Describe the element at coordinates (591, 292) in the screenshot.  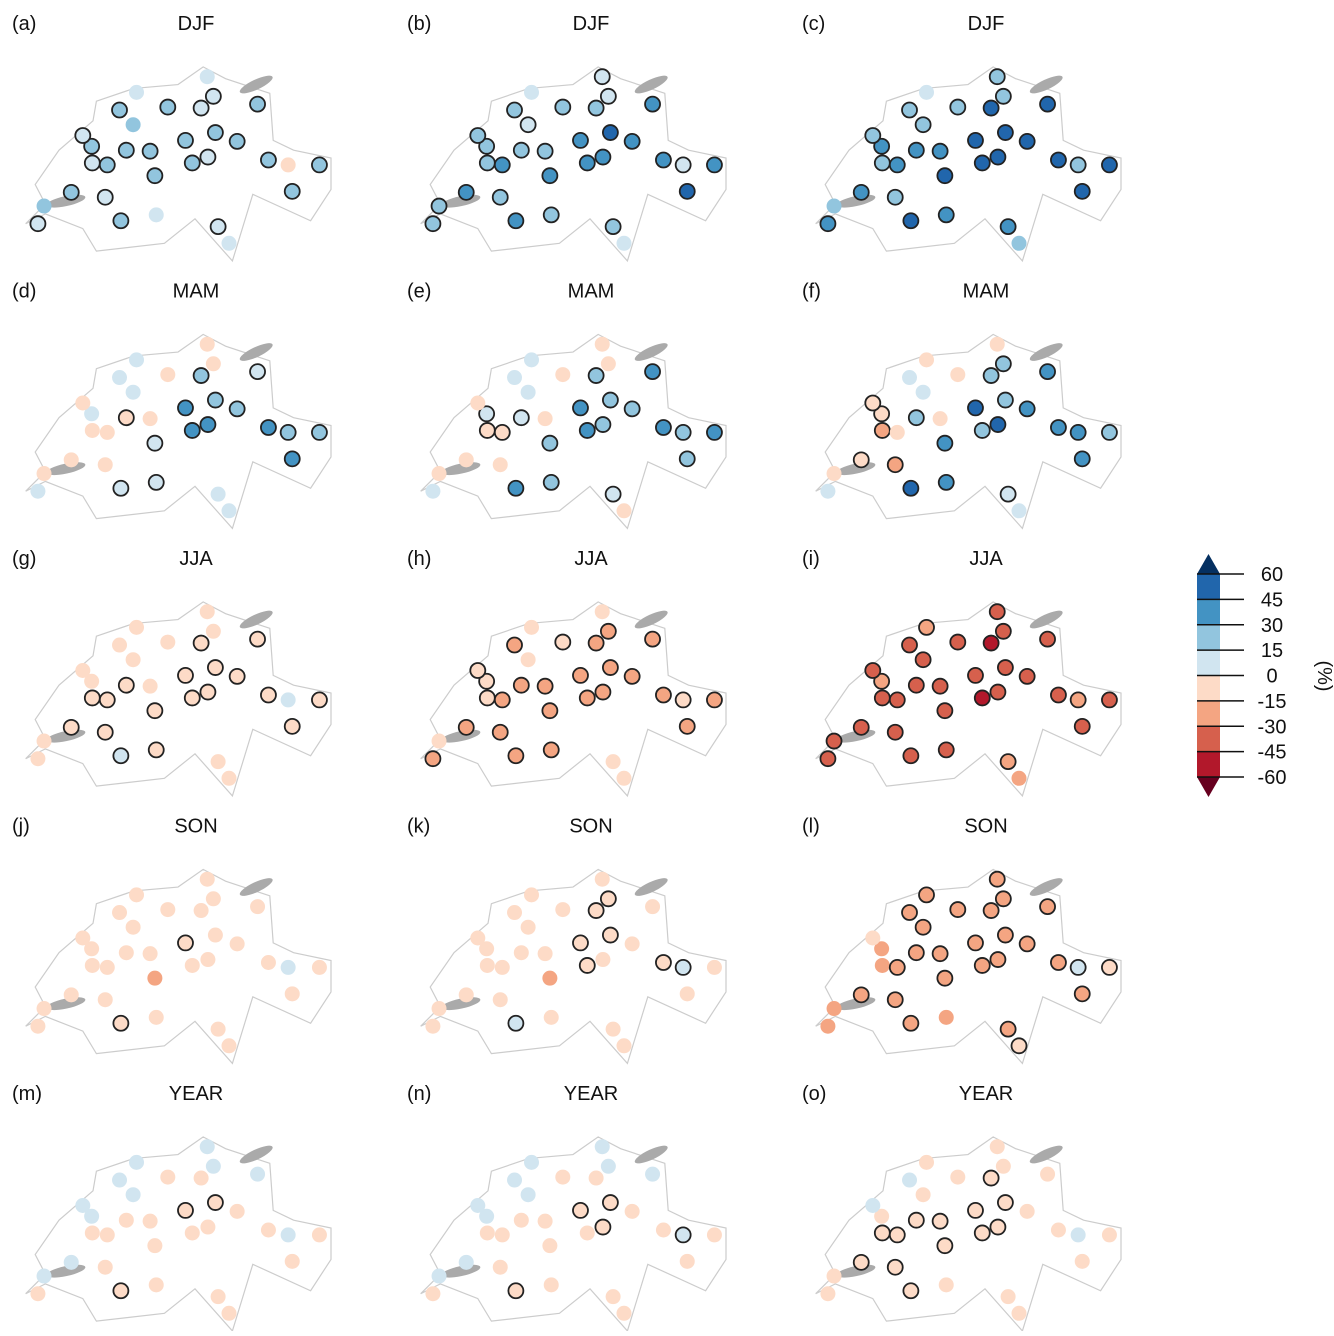
I see `panel-title: MAM` at that location.